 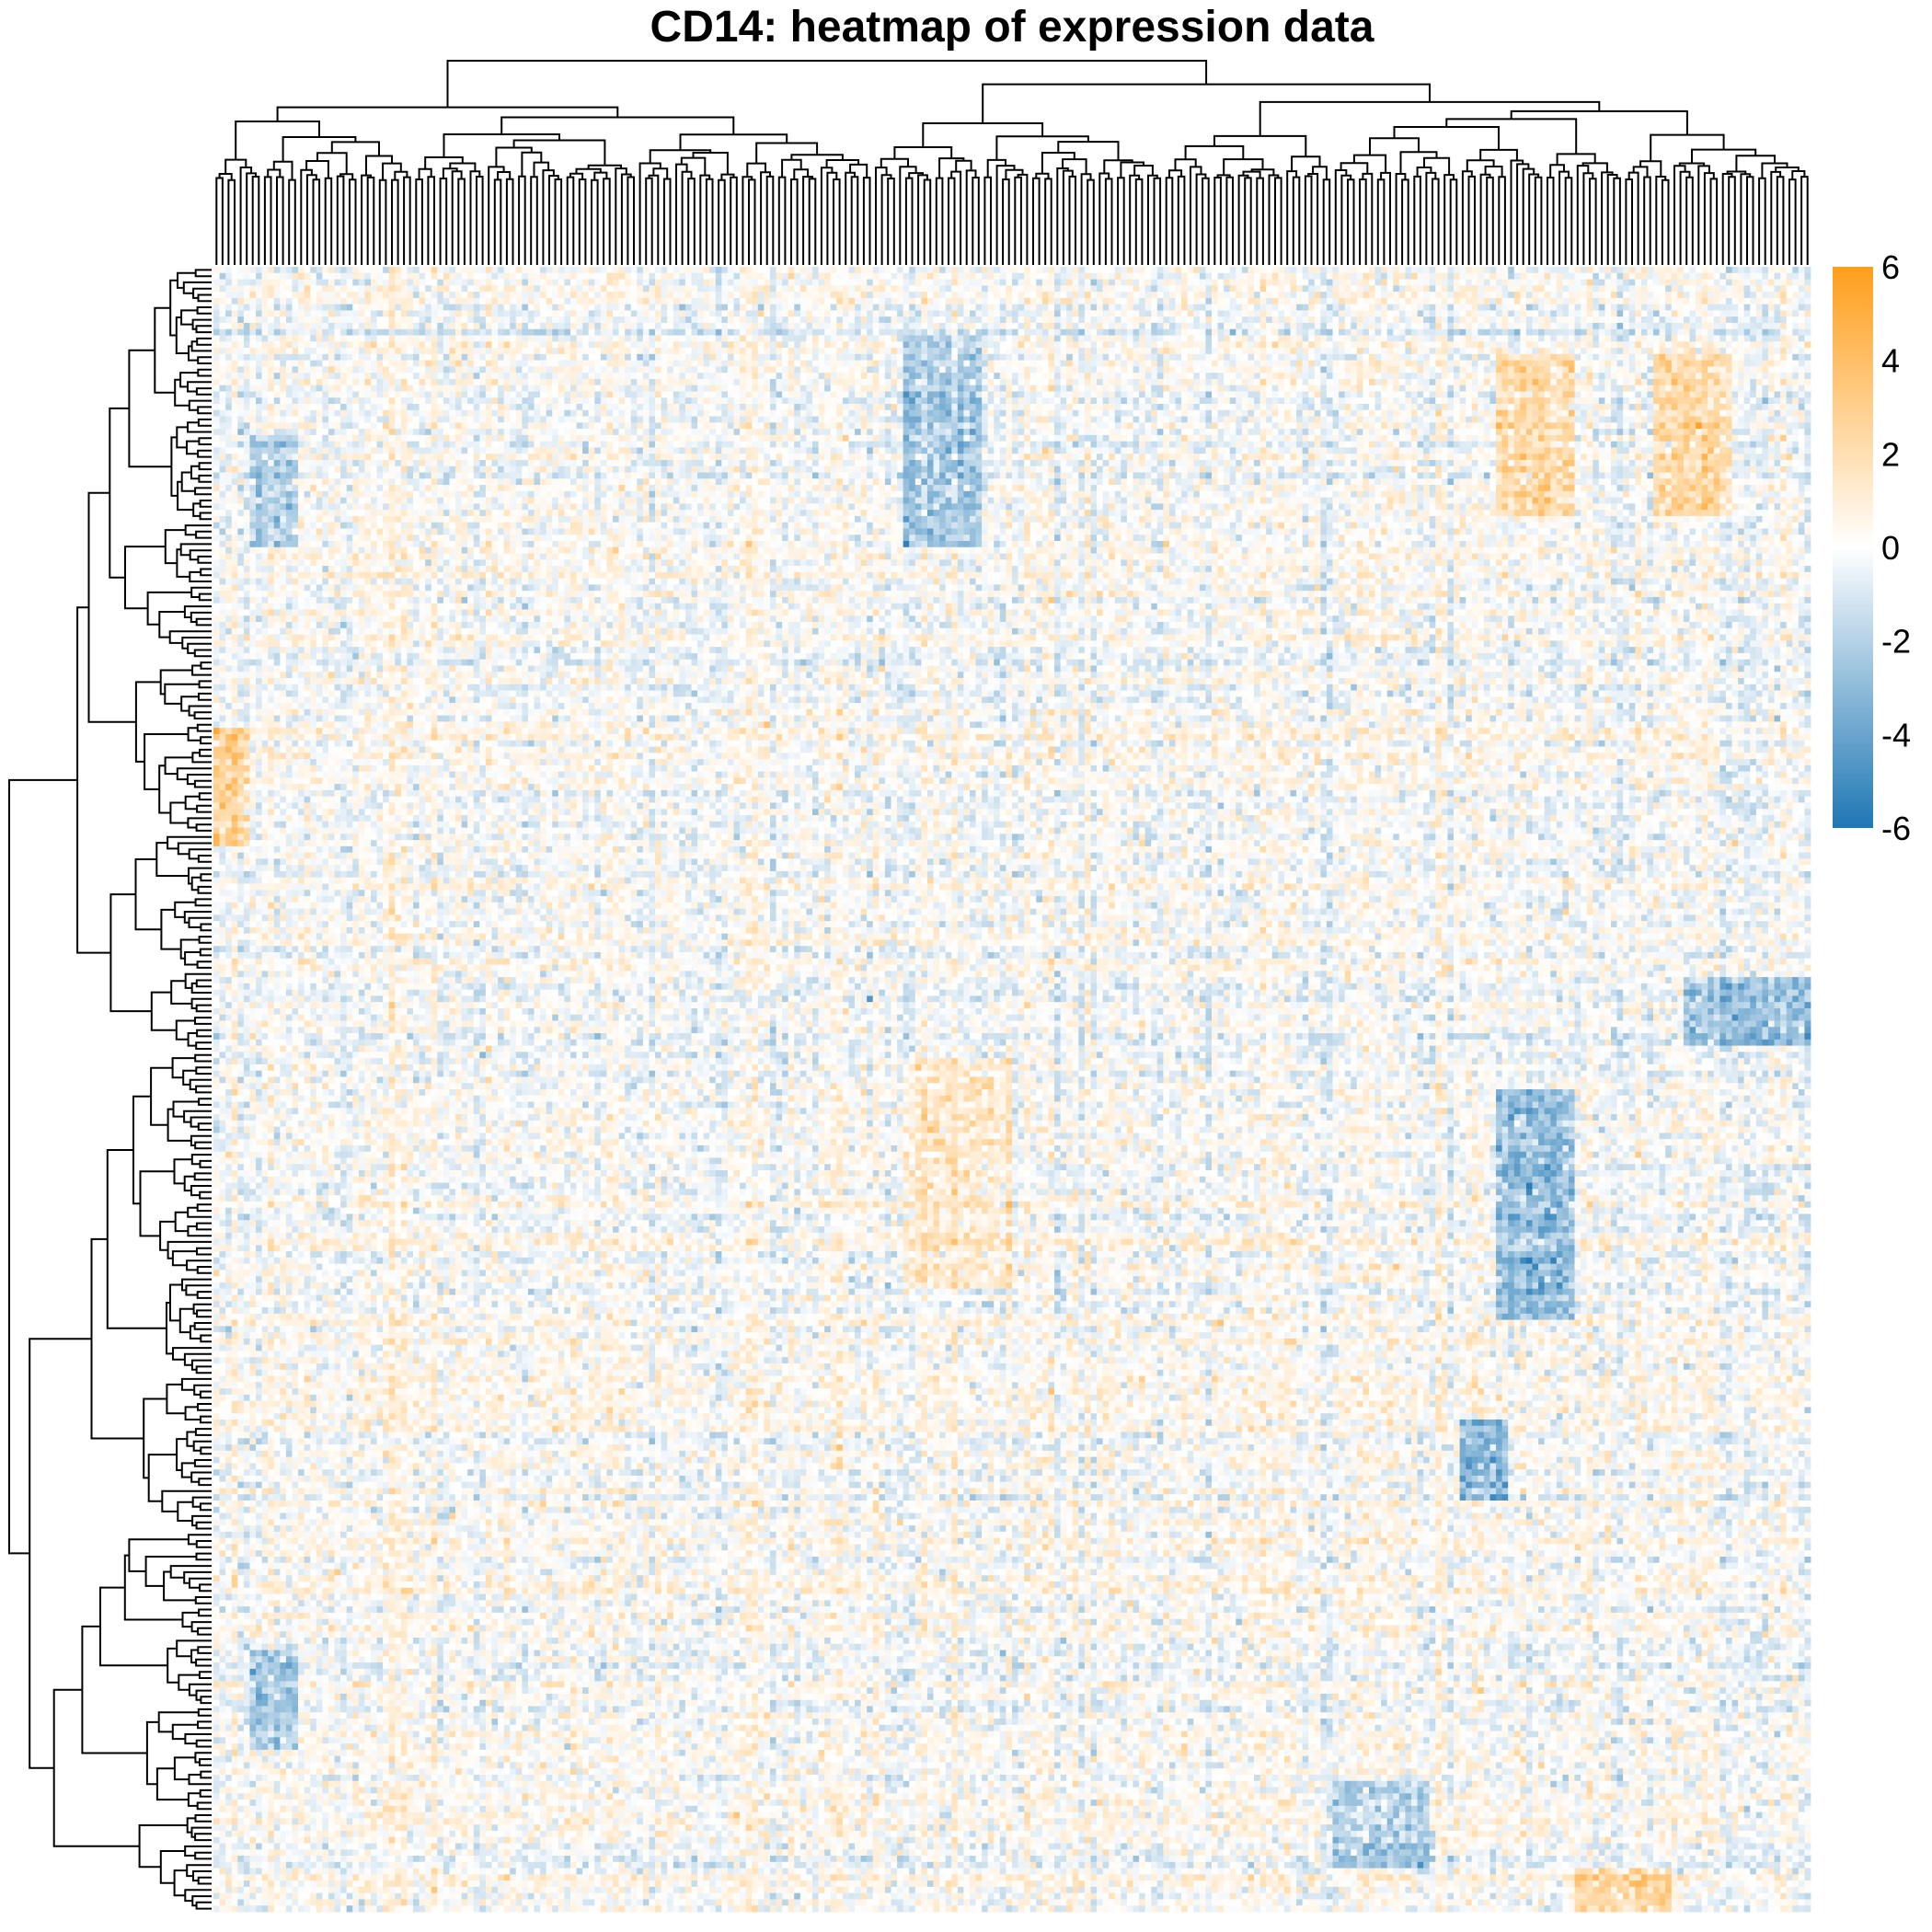 What do you see at coordinates (1011, 223) in the screenshot?
I see `column-leaf-stems` at bounding box center [1011, 223].